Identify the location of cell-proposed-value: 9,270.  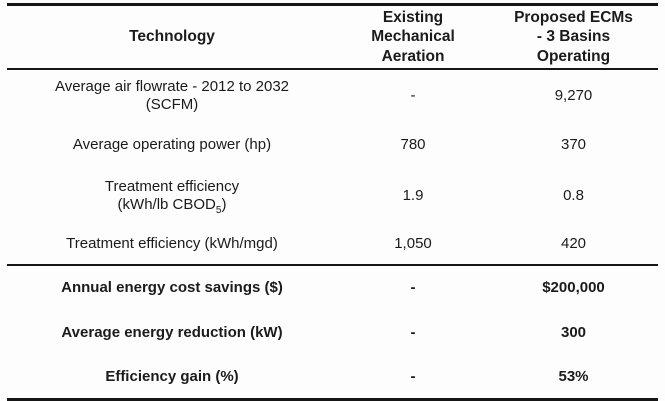
(573, 95).